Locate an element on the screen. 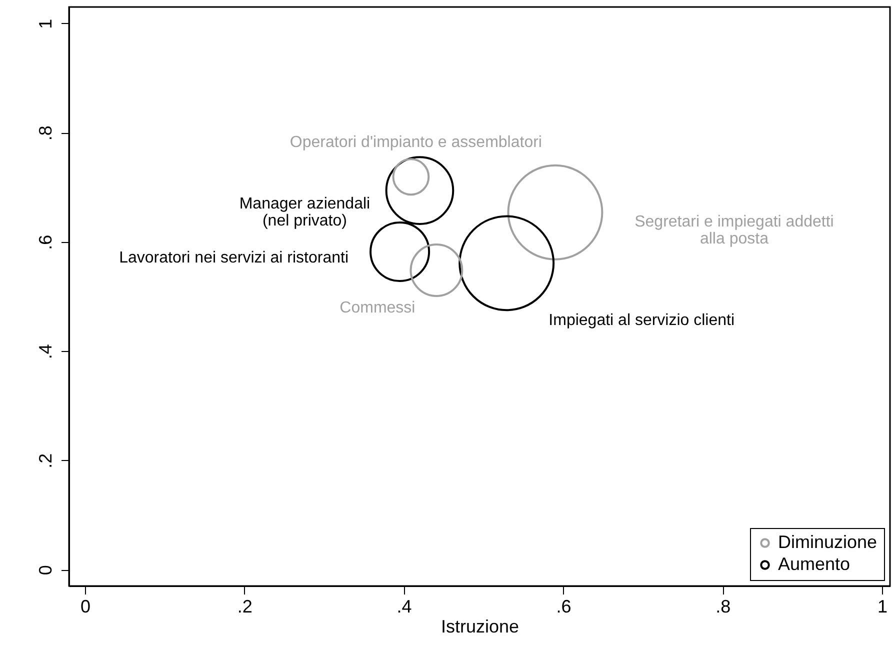 Image resolution: width=892 pixels, height=646 pixels. annotation: Lavoratori nei servizi ai ristoranti is located at coordinates (233, 258).